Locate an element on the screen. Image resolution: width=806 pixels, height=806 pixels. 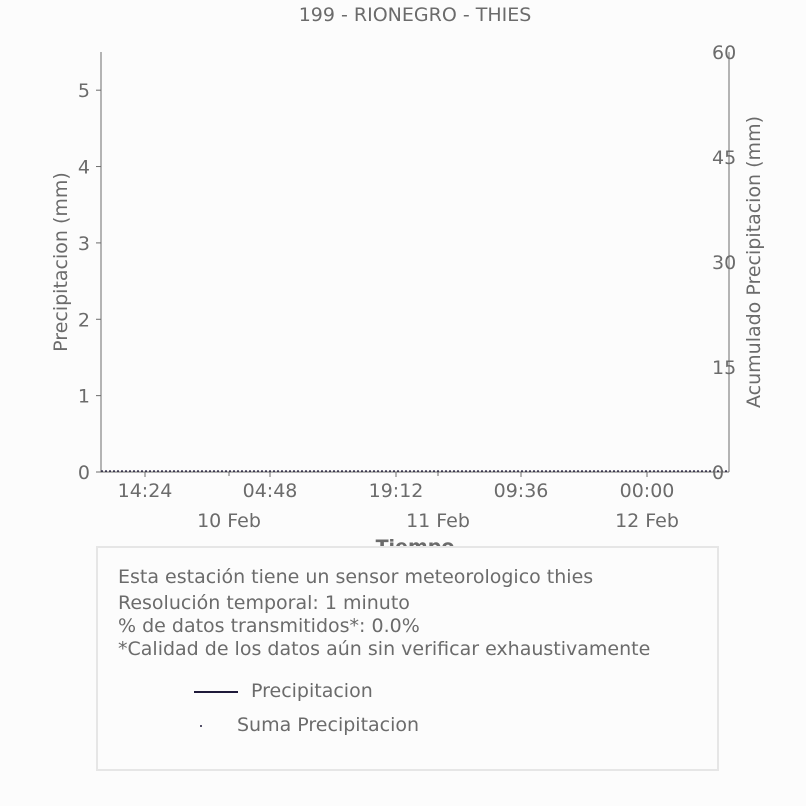
y2-tick-label: 45 is located at coordinates (724, 158).